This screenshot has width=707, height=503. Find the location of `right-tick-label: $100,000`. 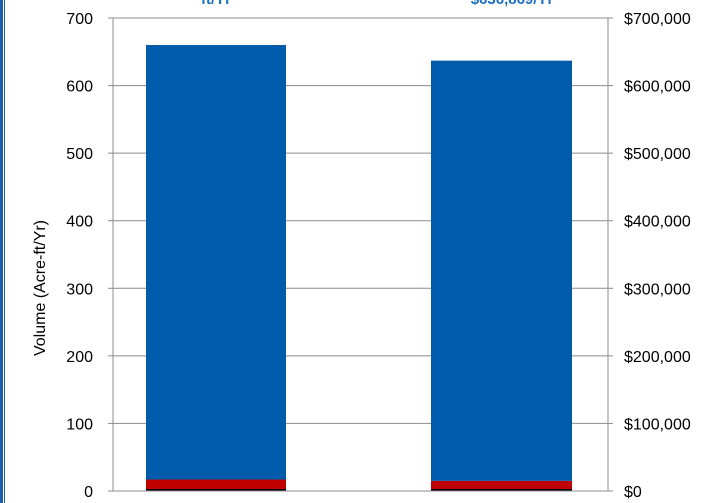

right-tick-label: $100,000 is located at coordinates (657, 424).